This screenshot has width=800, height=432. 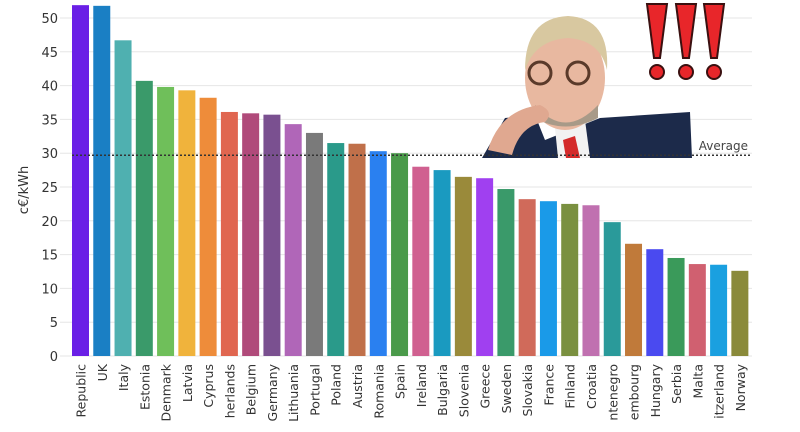 I want to click on bar-norway, so click(x=740, y=313).